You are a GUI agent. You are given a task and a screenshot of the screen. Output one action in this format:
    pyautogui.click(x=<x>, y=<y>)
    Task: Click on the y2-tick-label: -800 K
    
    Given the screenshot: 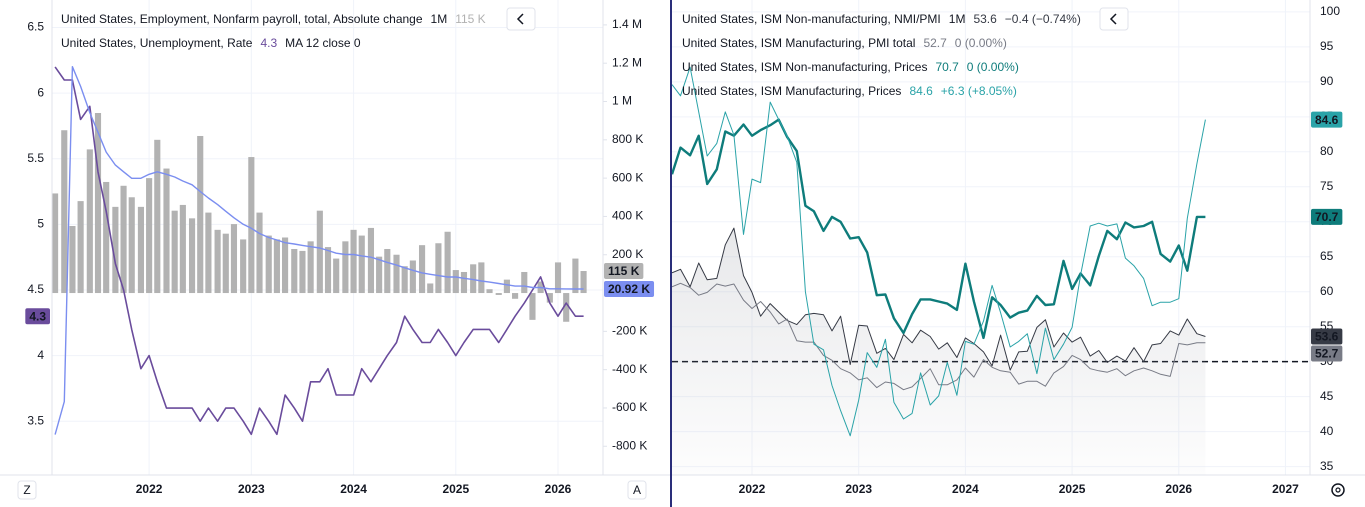 What is the action you would take?
    pyautogui.click(x=629, y=445)
    